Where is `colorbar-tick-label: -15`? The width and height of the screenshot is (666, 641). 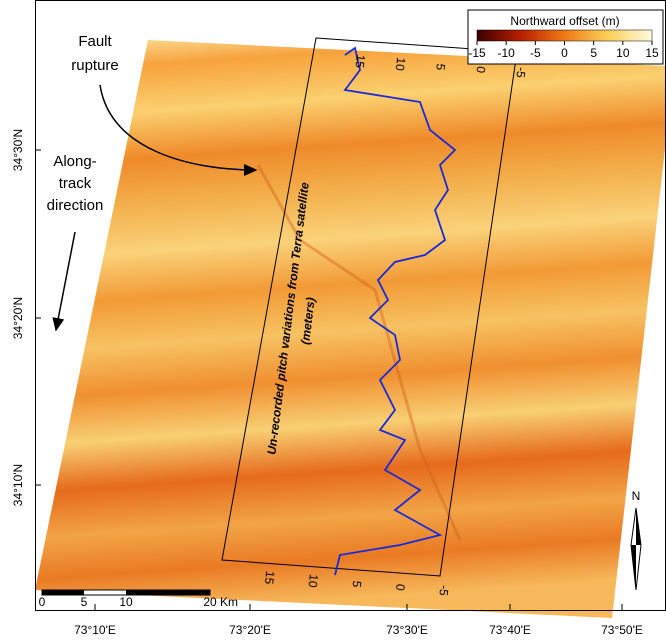
colorbar-tick-label: -15 is located at coordinates (477, 53).